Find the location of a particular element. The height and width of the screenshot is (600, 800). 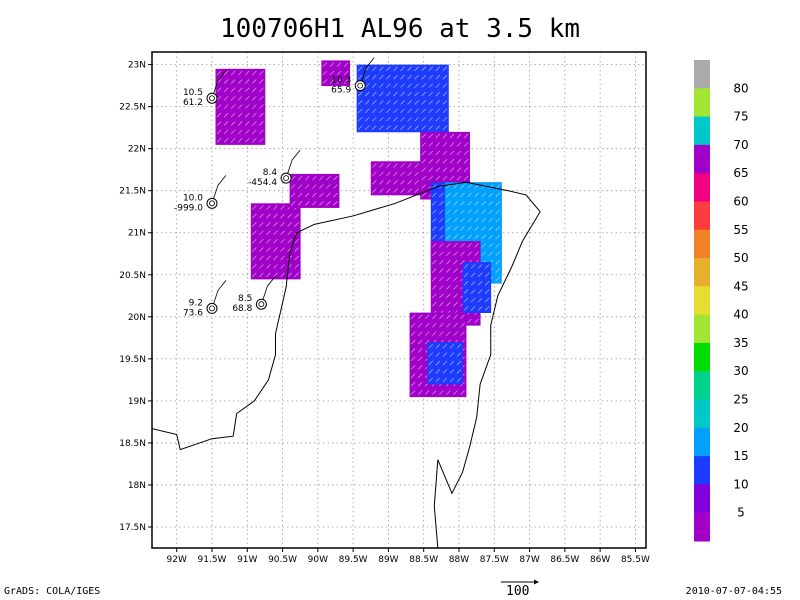

x-tick-label: 85.5W is located at coordinates (635, 560).